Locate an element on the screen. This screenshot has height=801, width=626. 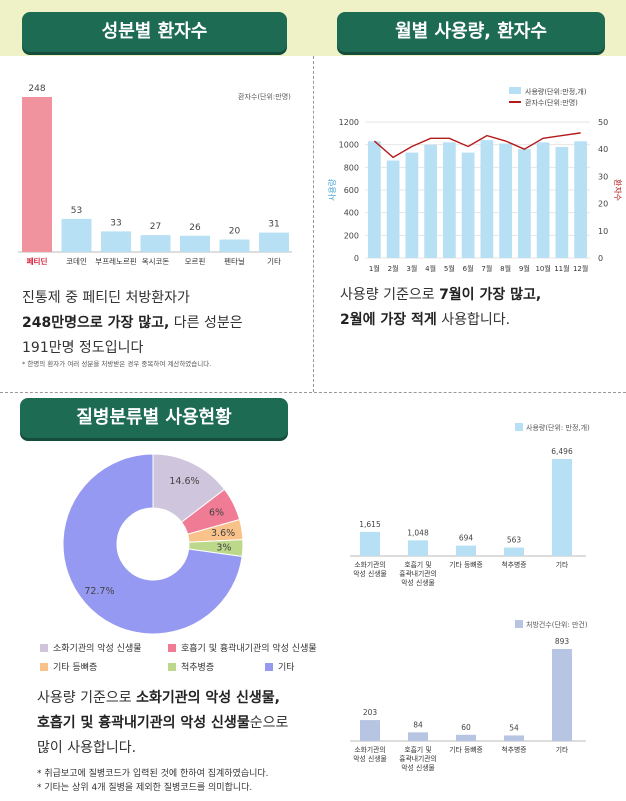
donut-slice-label: 14.6% is located at coordinates (184, 481).